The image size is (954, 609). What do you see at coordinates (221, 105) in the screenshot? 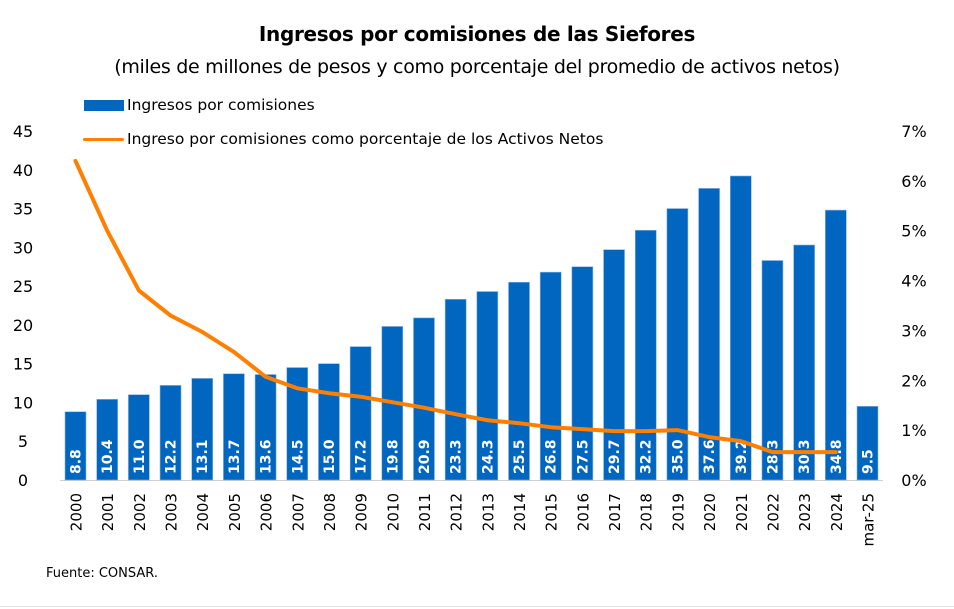
I see `legend-bar-label: Ingresos por comisiones` at bounding box center [221, 105].